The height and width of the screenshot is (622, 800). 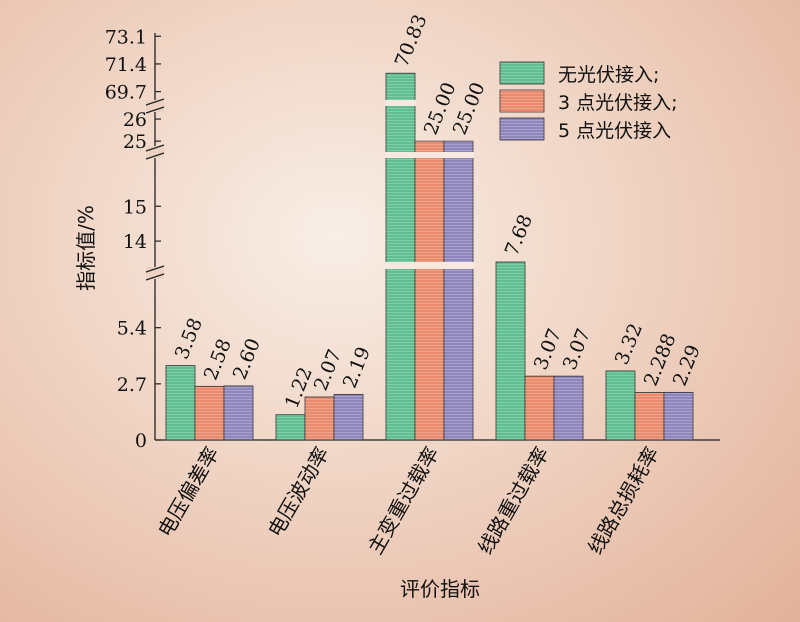 What do you see at coordinates (623, 501) in the screenshot?
I see `x-tick-label: 线路总损耗率` at bounding box center [623, 501].